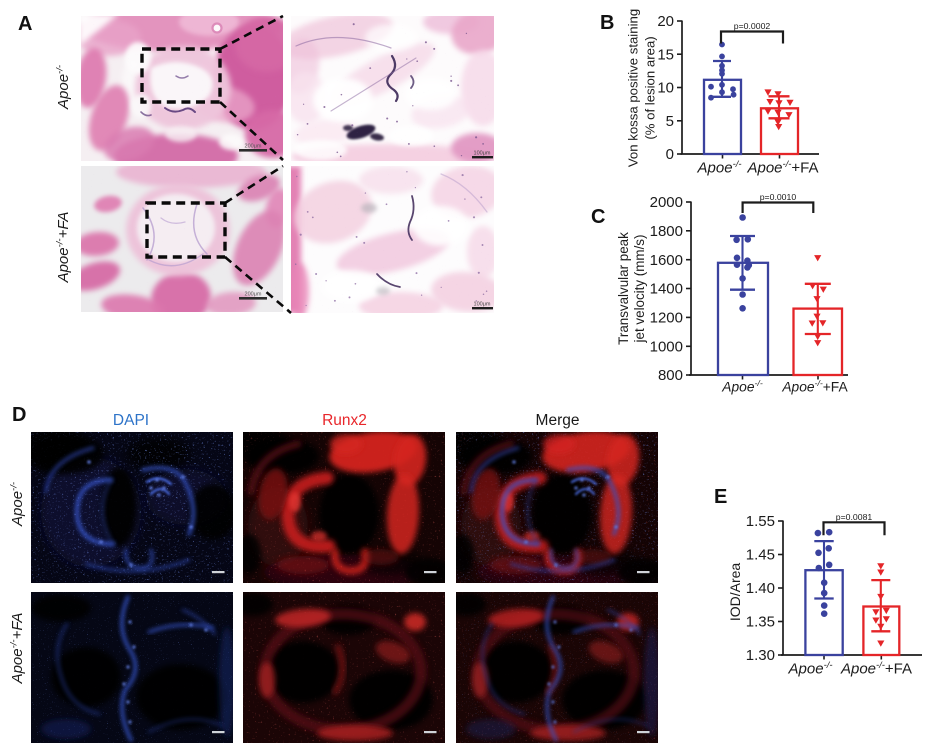 The width and height of the screenshot is (945, 754). What do you see at coordinates (666, 347) in the screenshot?
I see `svg-text: 1000` at bounding box center [666, 347].